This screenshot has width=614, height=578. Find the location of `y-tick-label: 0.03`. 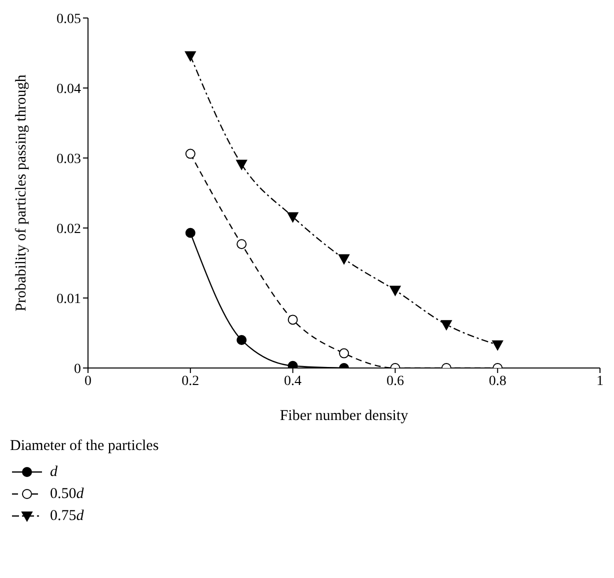

y-tick-label: 0.03 is located at coordinates (68, 159).